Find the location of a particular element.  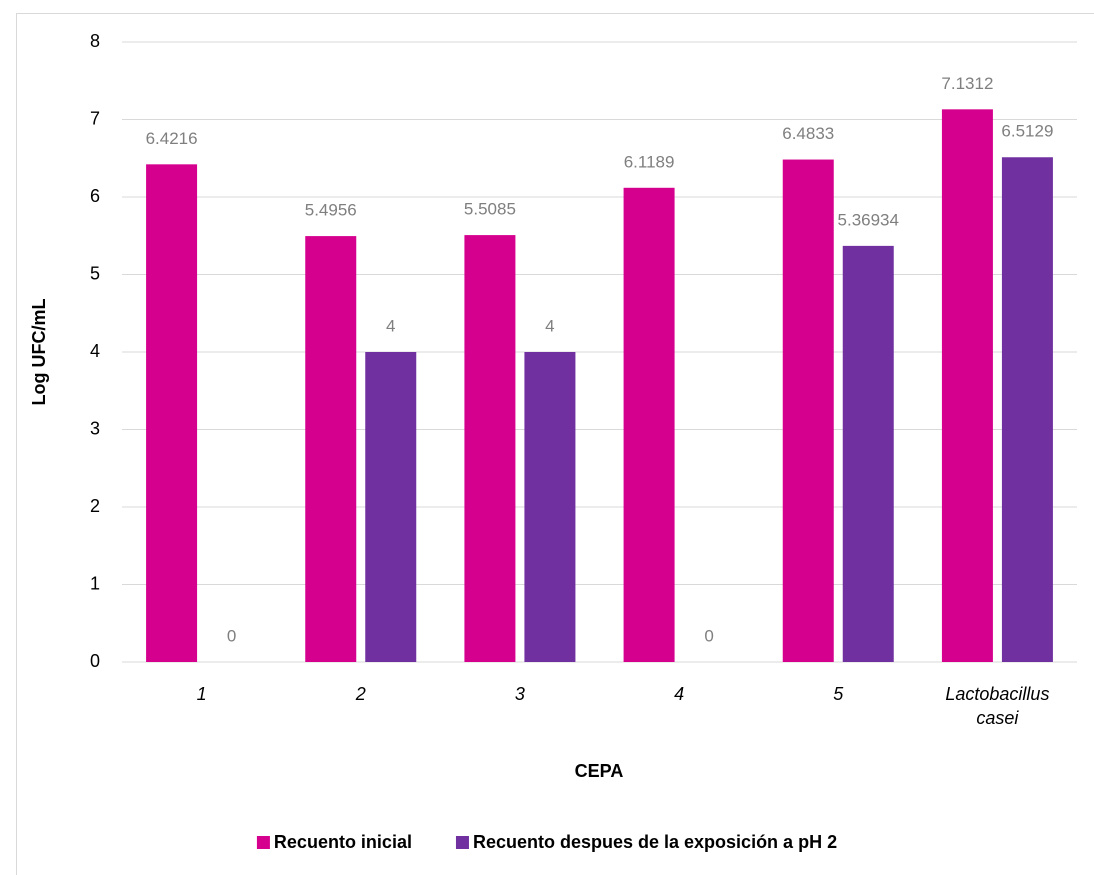

y-tick-label: 4 is located at coordinates (95, 351).